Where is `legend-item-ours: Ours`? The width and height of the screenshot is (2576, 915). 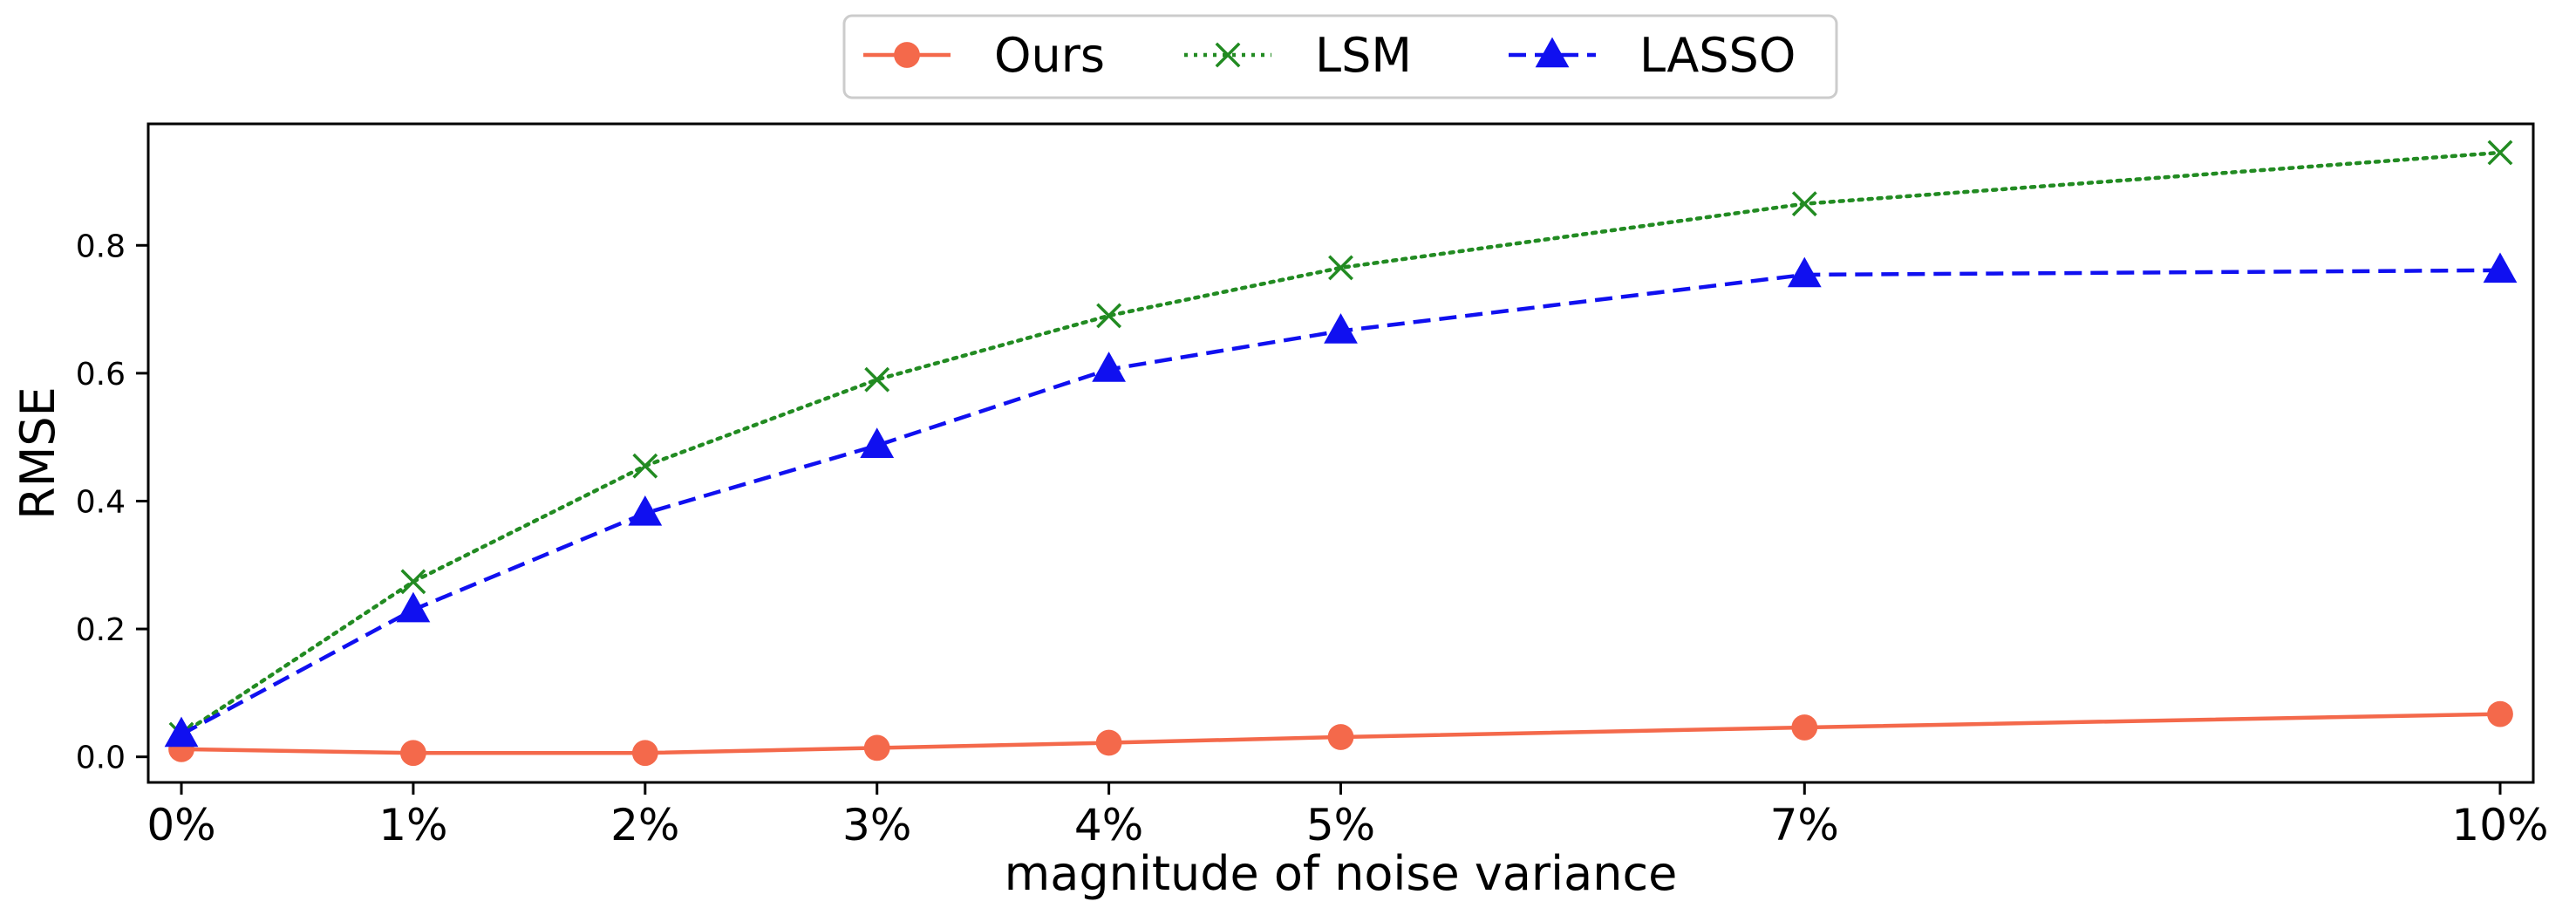
legend-item-ours: Ours is located at coordinates (984, 55).